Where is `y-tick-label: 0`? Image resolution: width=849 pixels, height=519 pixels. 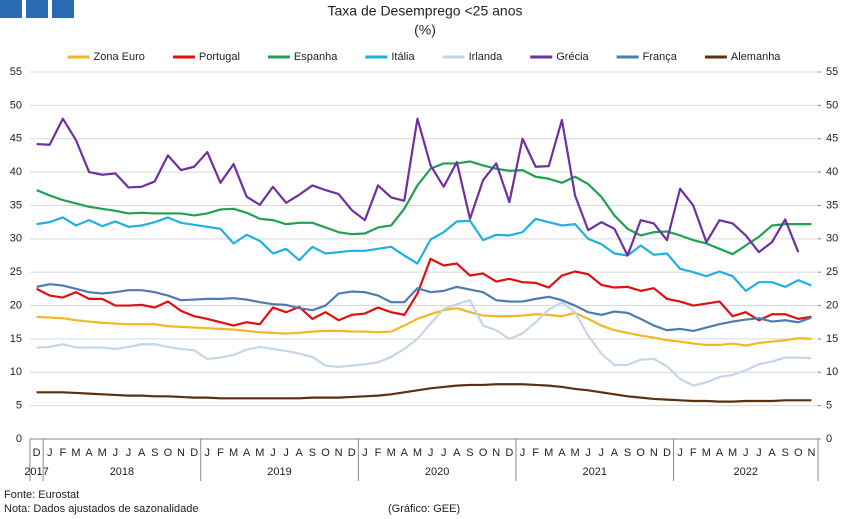 y-tick-label: 0 is located at coordinates (19, 439).